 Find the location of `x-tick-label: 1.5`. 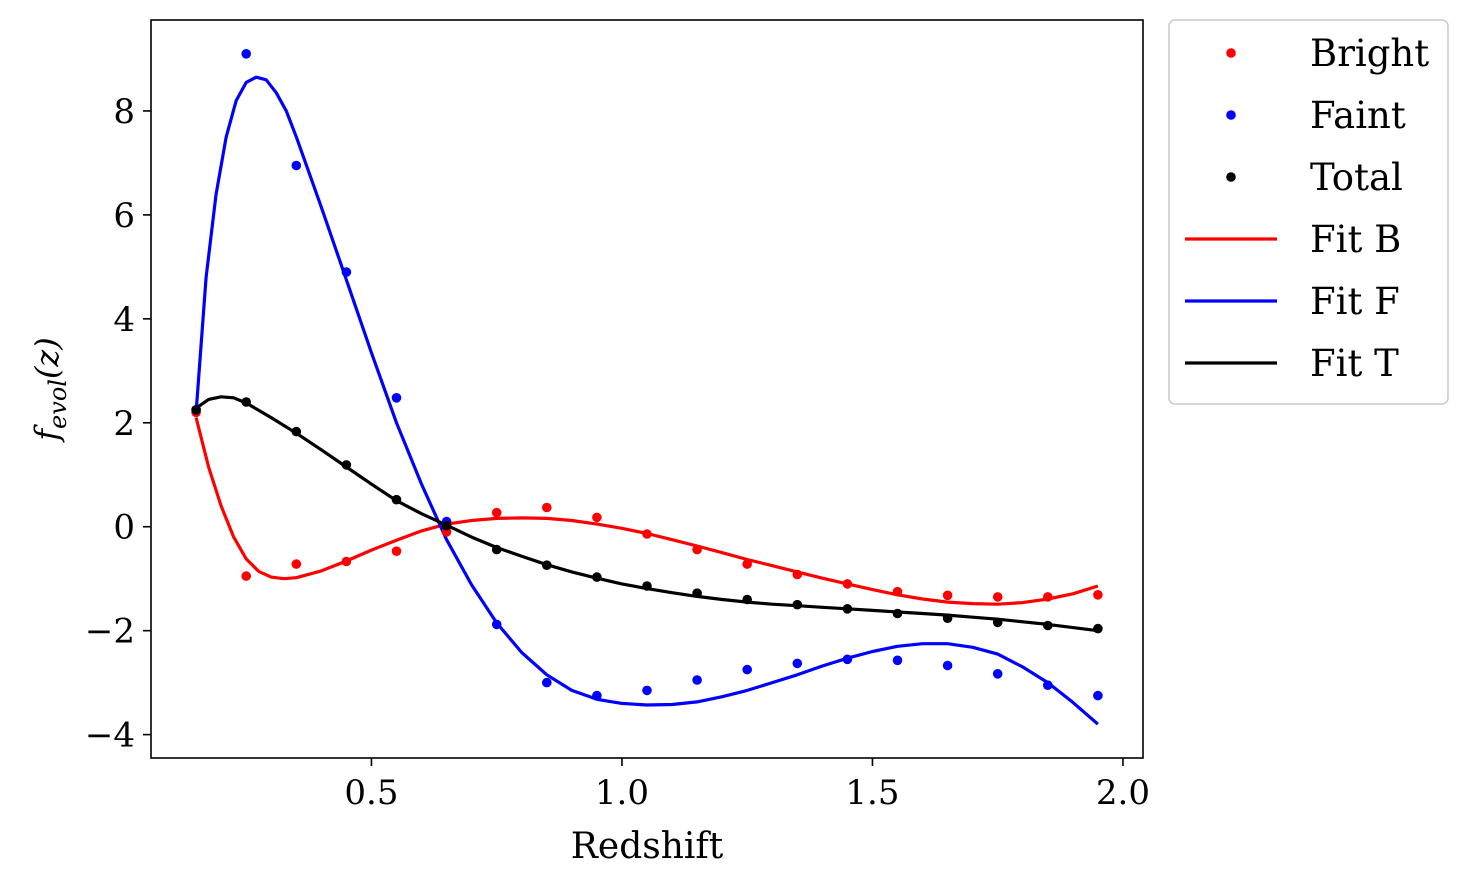

x-tick-label: 1.5 is located at coordinates (872, 793).